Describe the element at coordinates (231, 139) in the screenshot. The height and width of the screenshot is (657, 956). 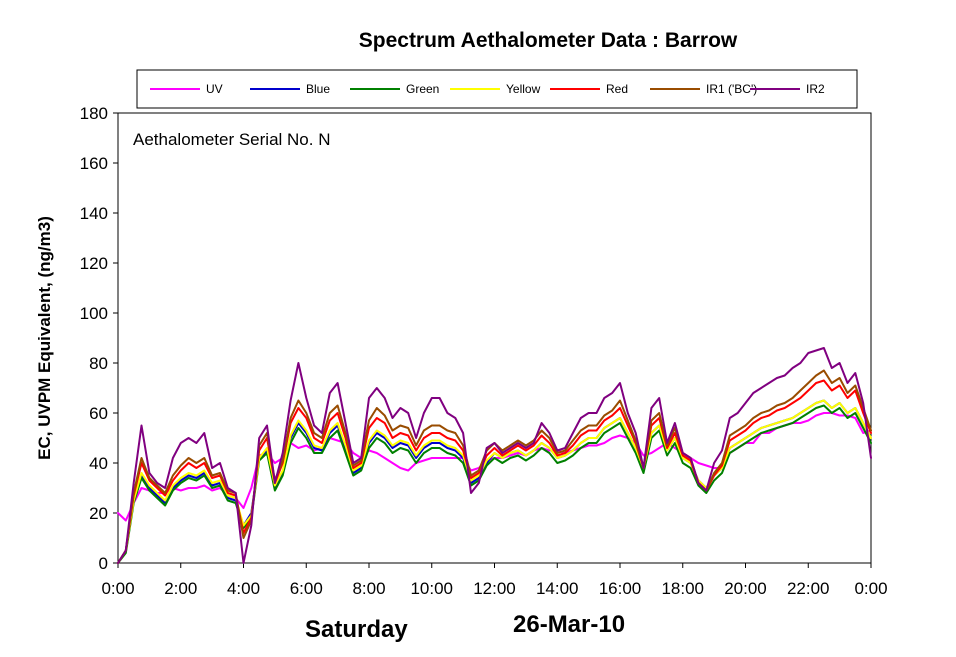
I see `chart-annotation: Aethalometer Serial No. N` at that location.